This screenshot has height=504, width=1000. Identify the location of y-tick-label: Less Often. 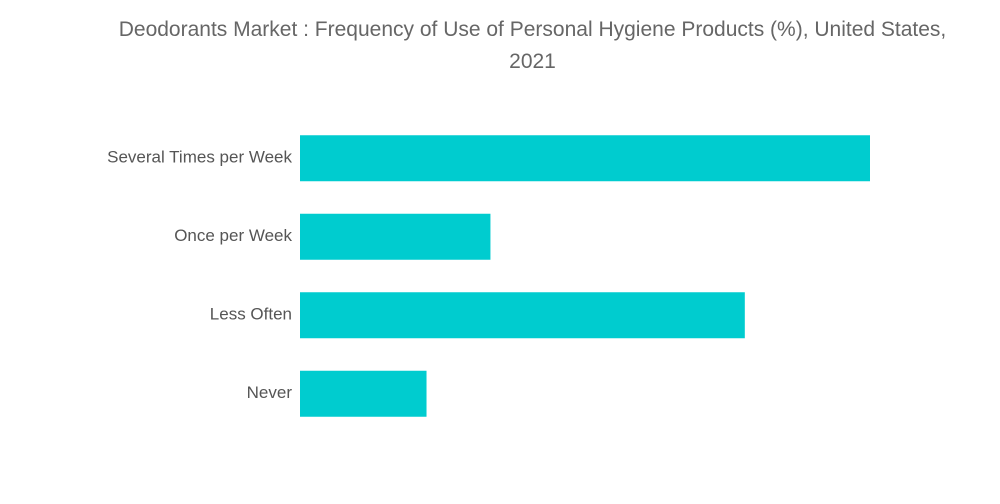
(251, 314).